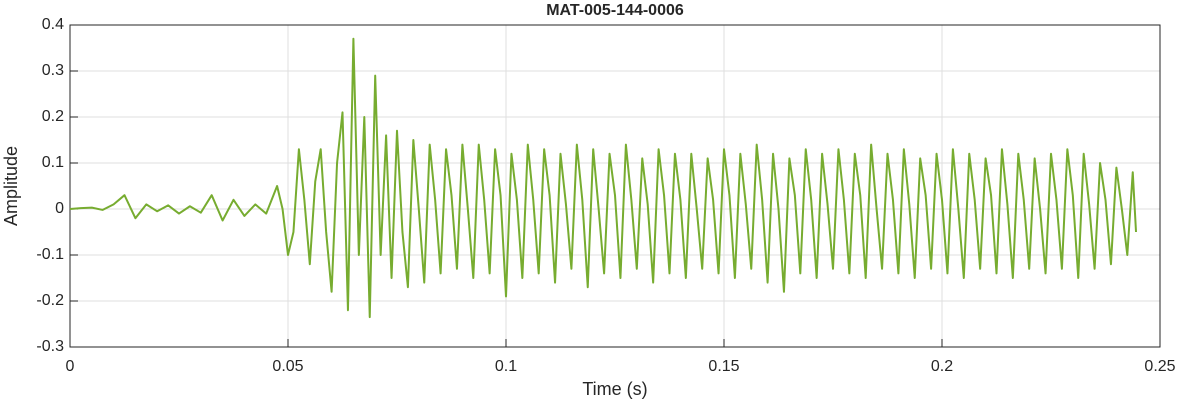 The height and width of the screenshot is (404, 1182). What do you see at coordinates (59, 208) in the screenshot?
I see `y-tick-label: 0` at bounding box center [59, 208].